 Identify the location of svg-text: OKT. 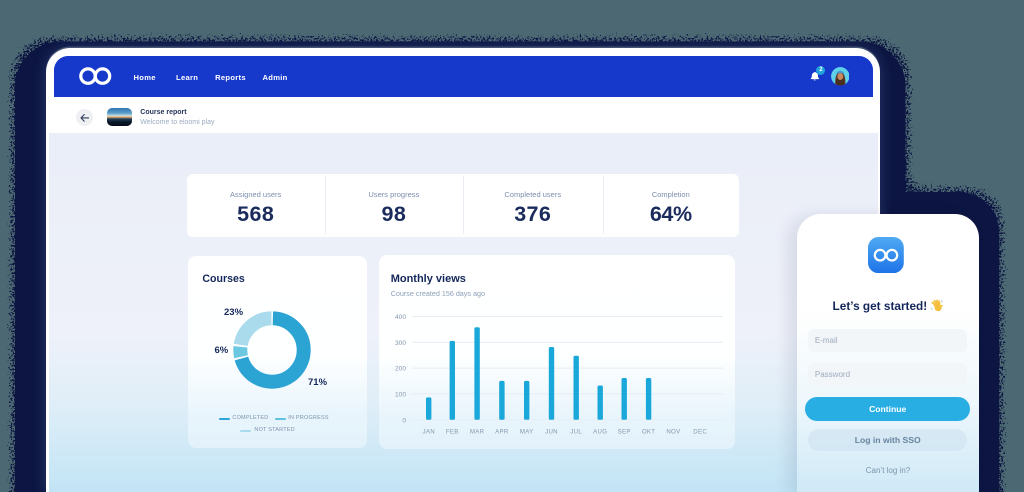
(648, 432).